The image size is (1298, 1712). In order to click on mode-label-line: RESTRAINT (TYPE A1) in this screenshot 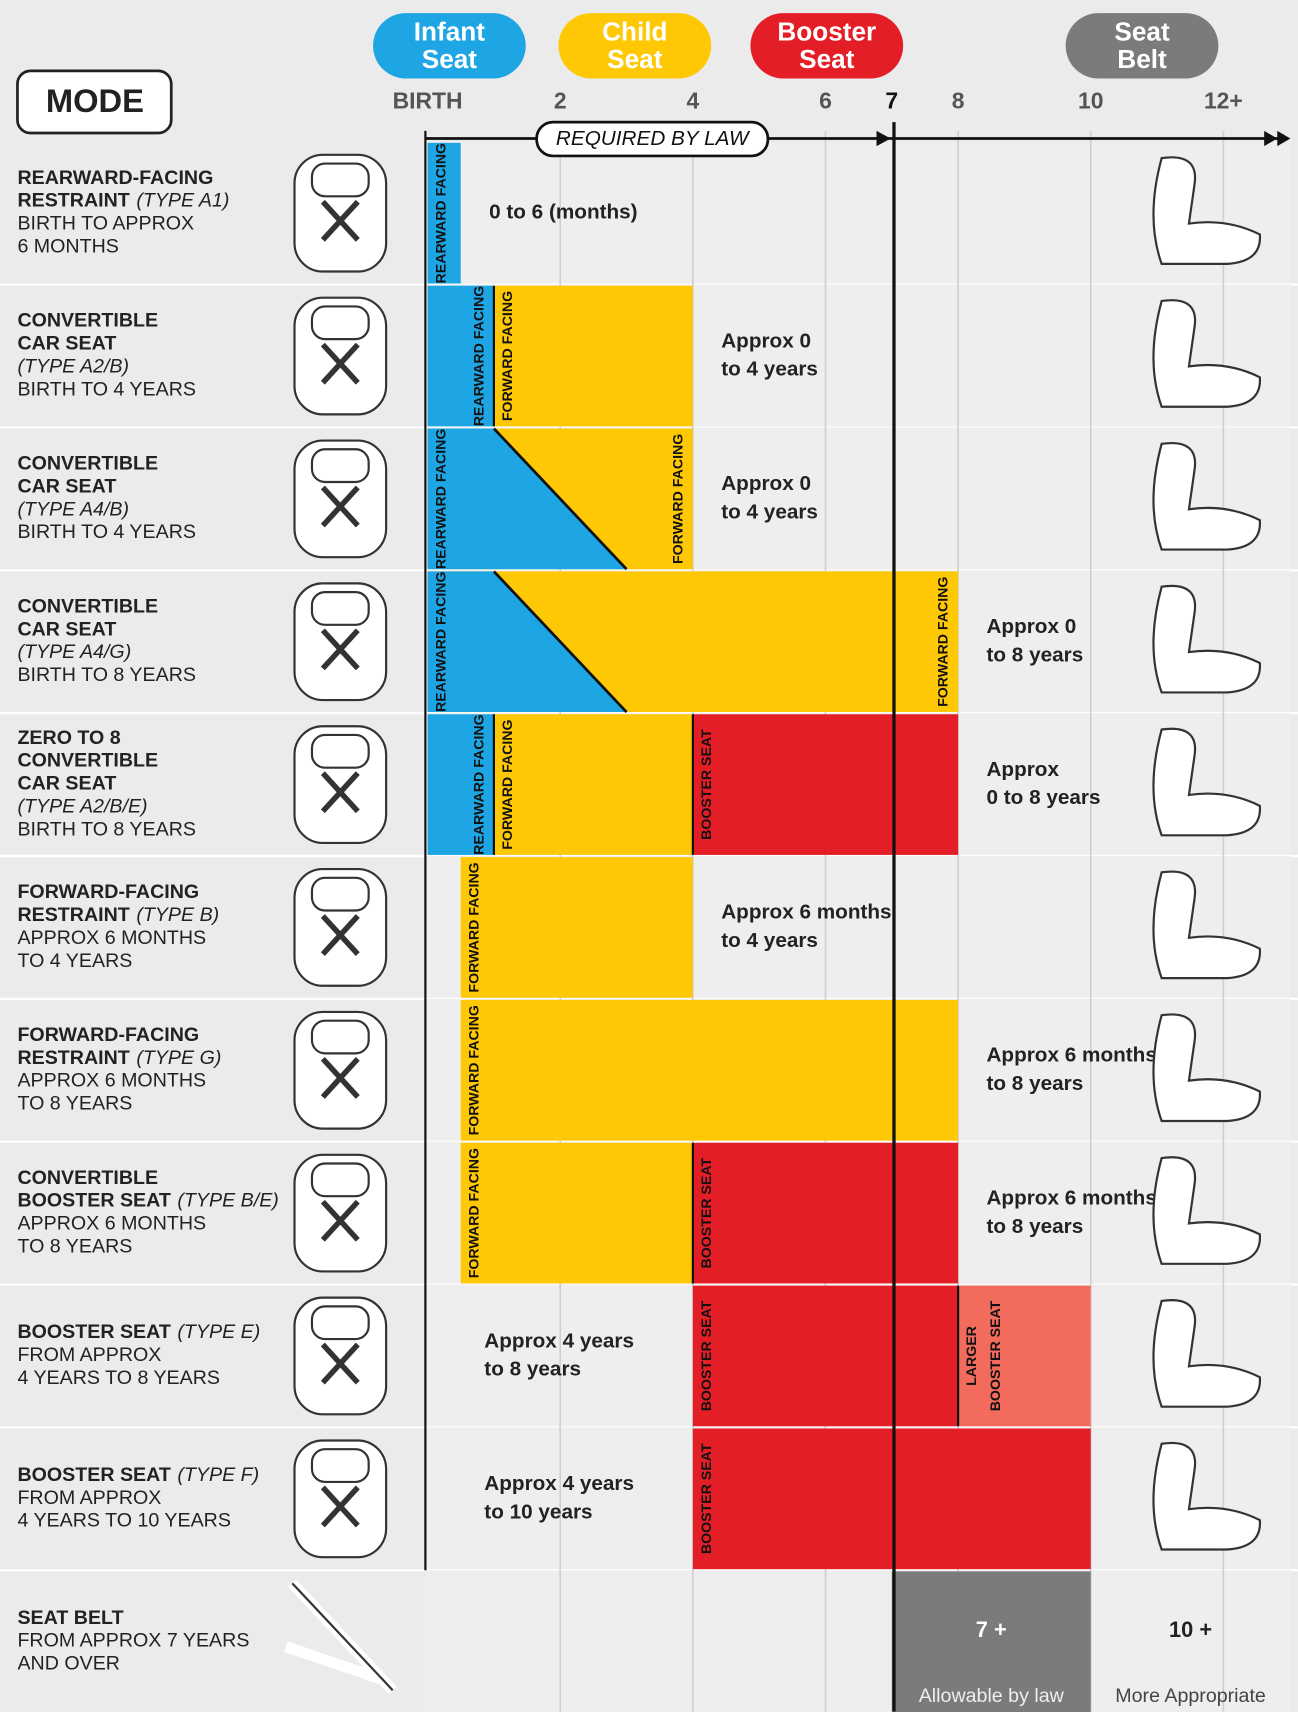, I will do `click(123, 201)`.